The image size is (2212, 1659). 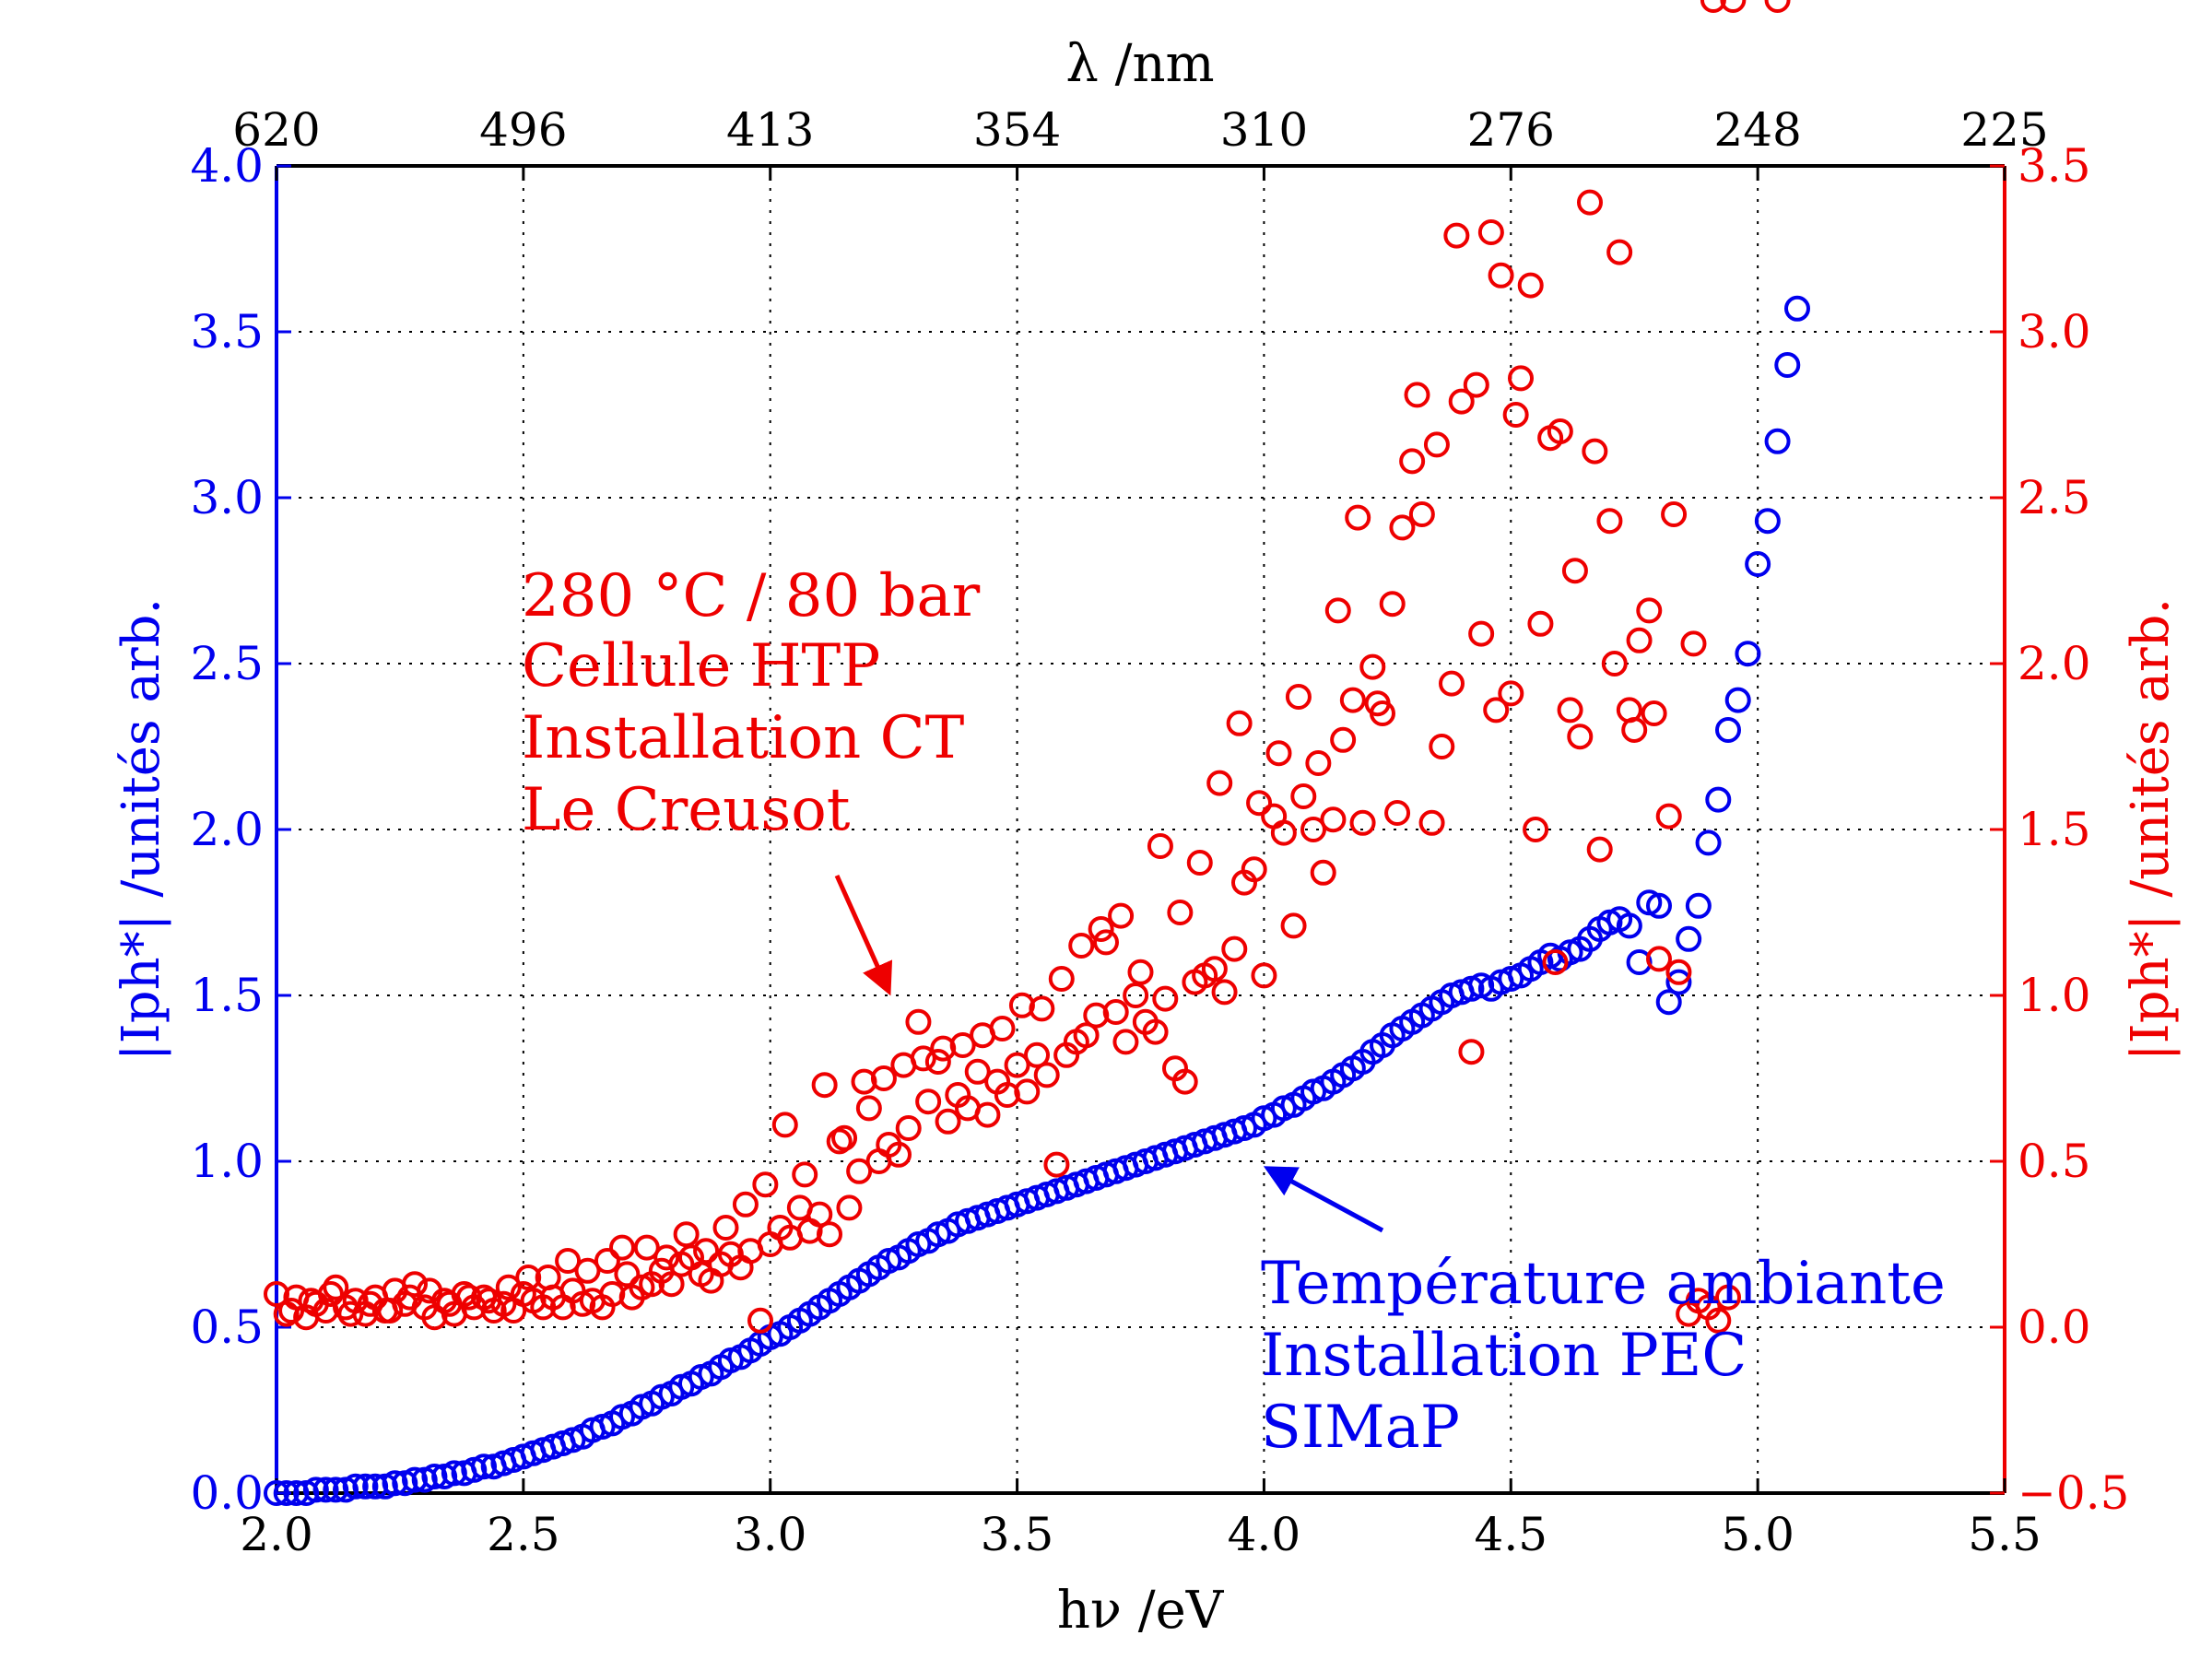 What do you see at coordinates (743, 738) in the screenshot?
I see `red-annotation-line-3: Installation CT` at bounding box center [743, 738].